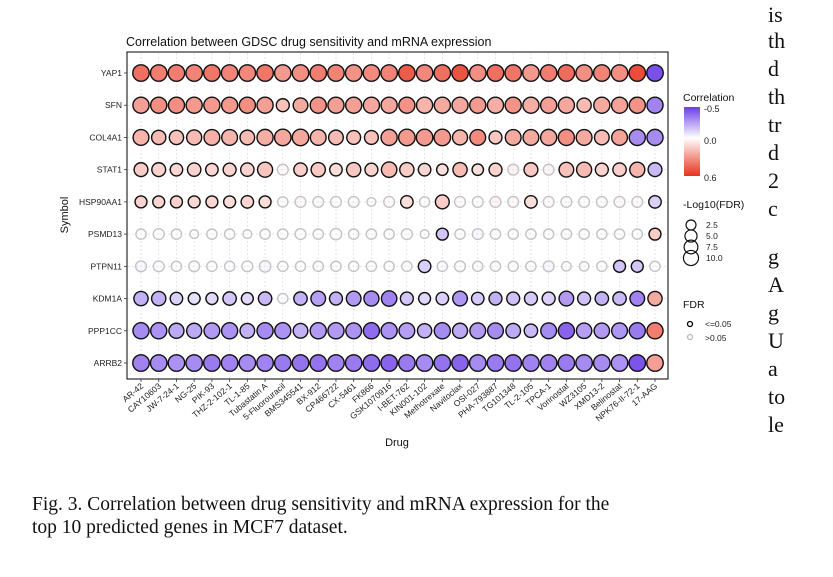 The width and height of the screenshot is (833, 577). What do you see at coordinates (777, 396) in the screenshot?
I see `adjacent-column-fragment: to` at bounding box center [777, 396].